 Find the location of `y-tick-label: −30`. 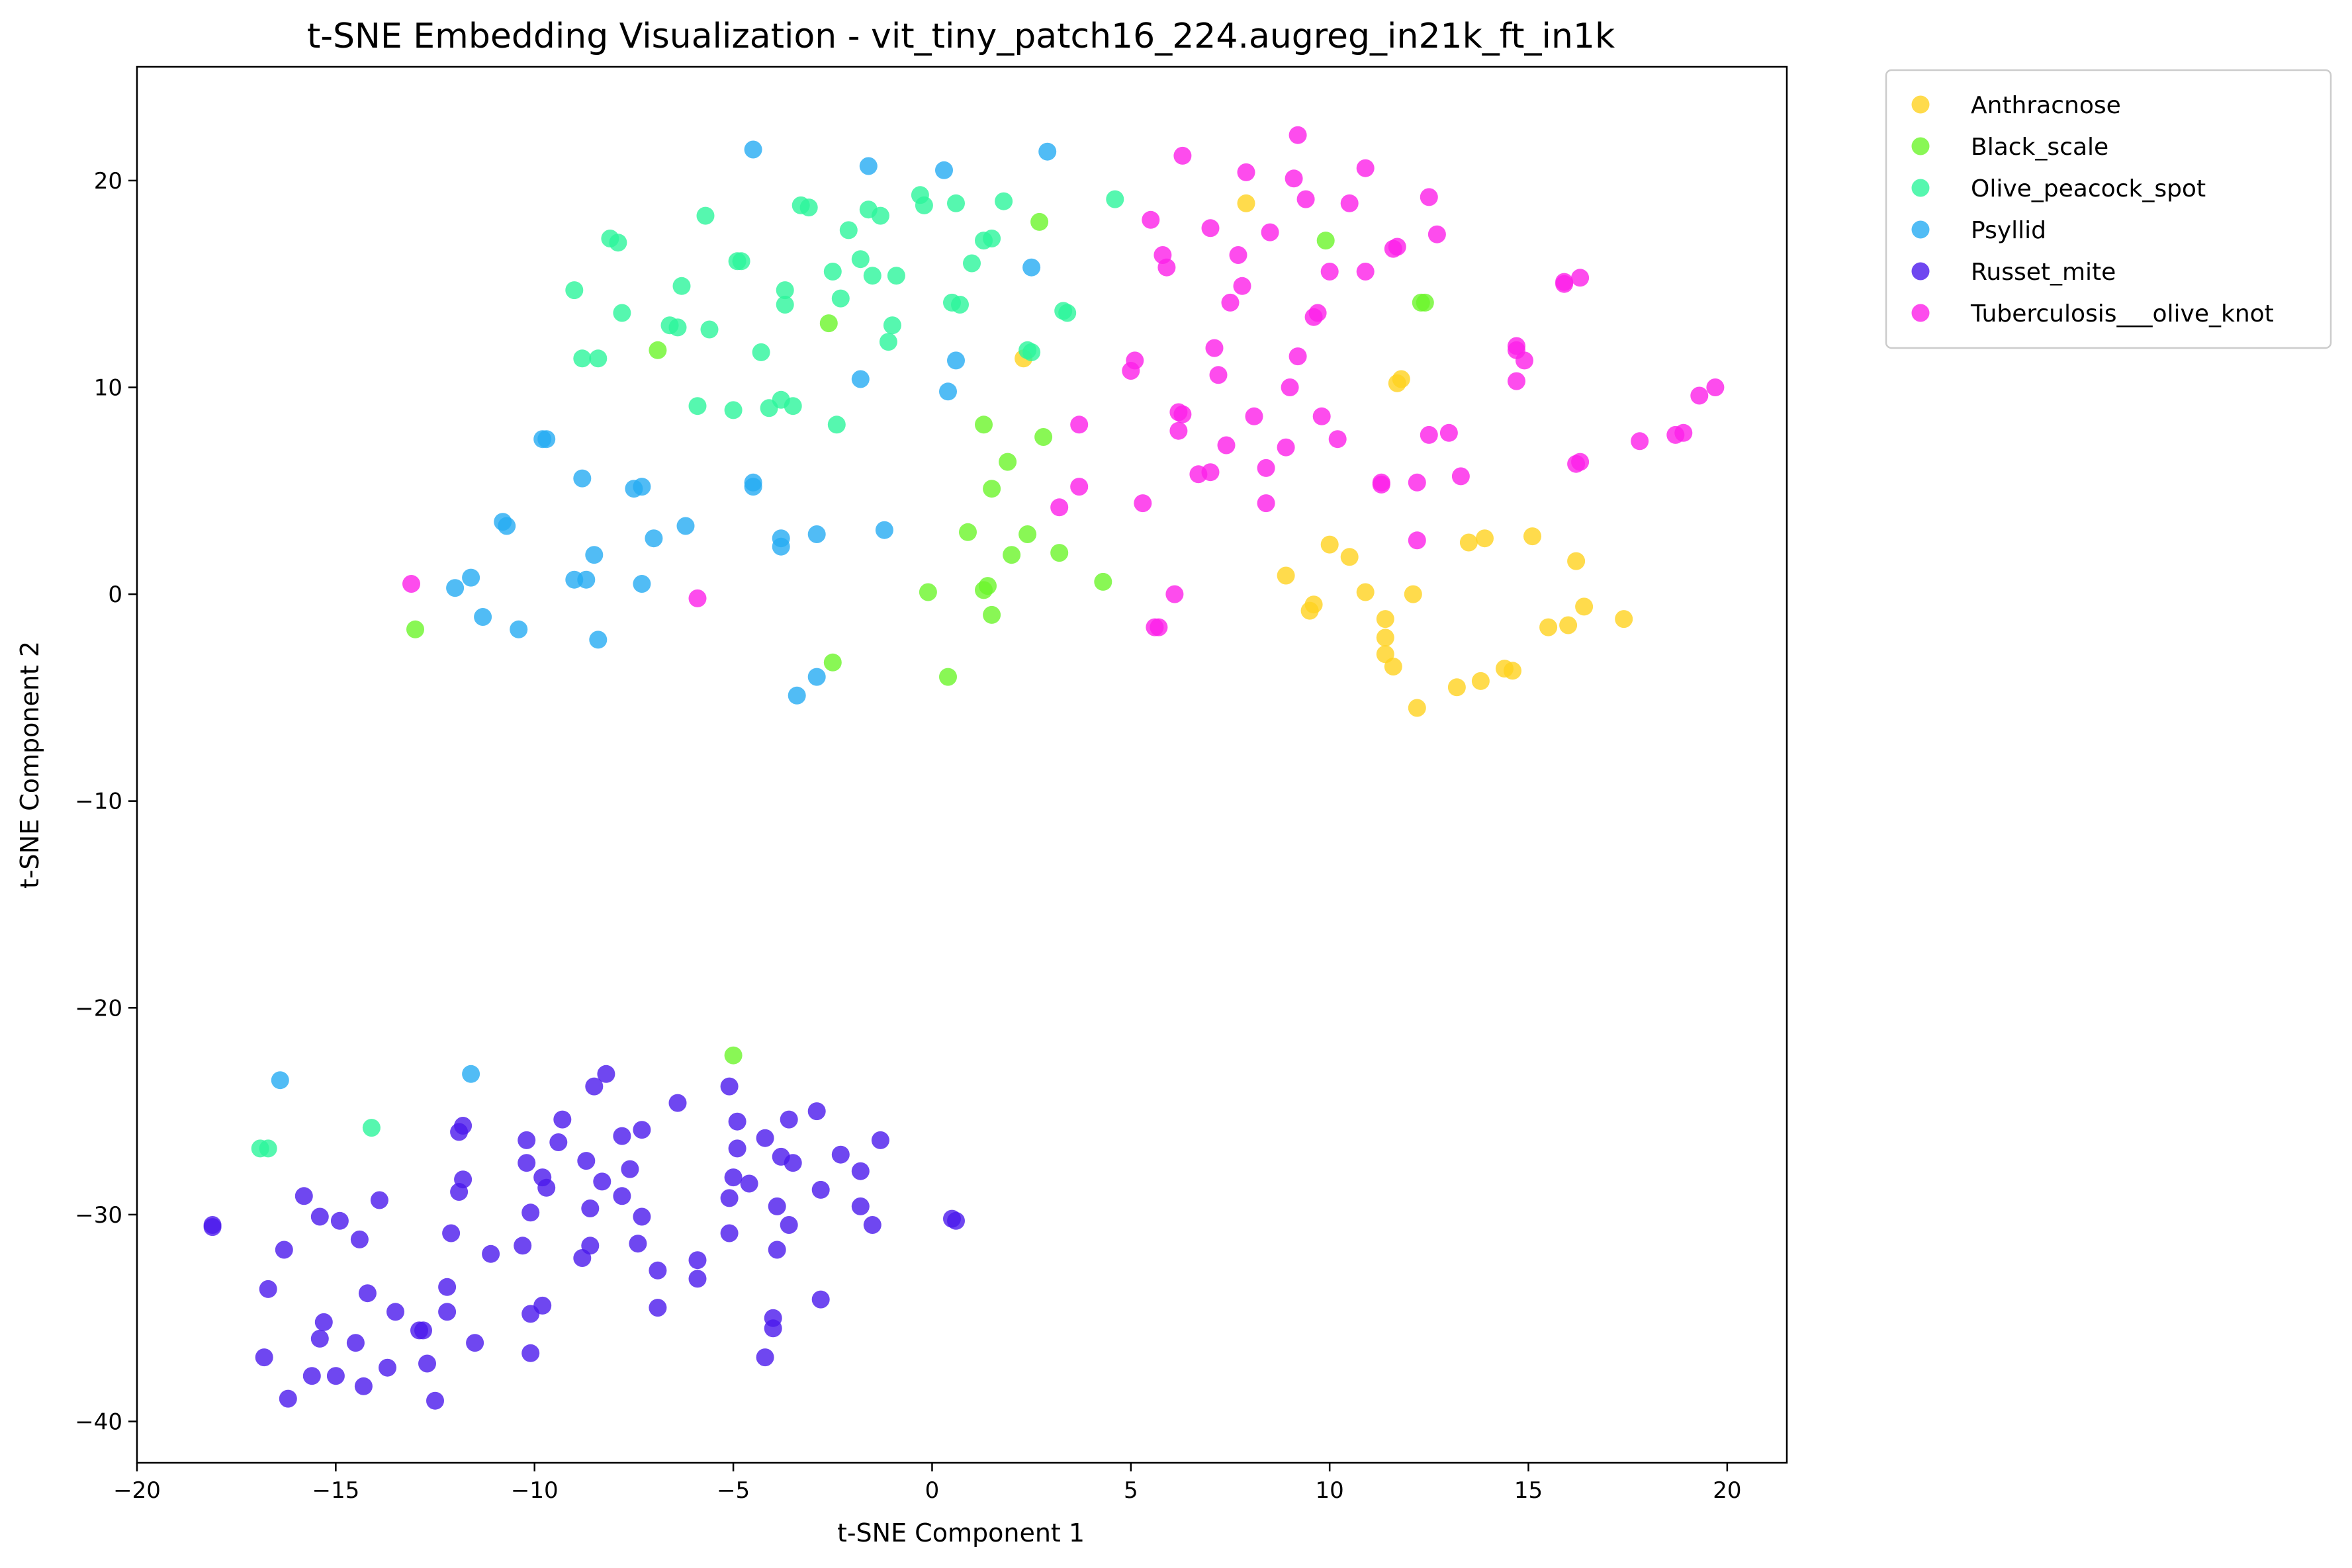

y-tick-label: −30 is located at coordinates (98, 1216).